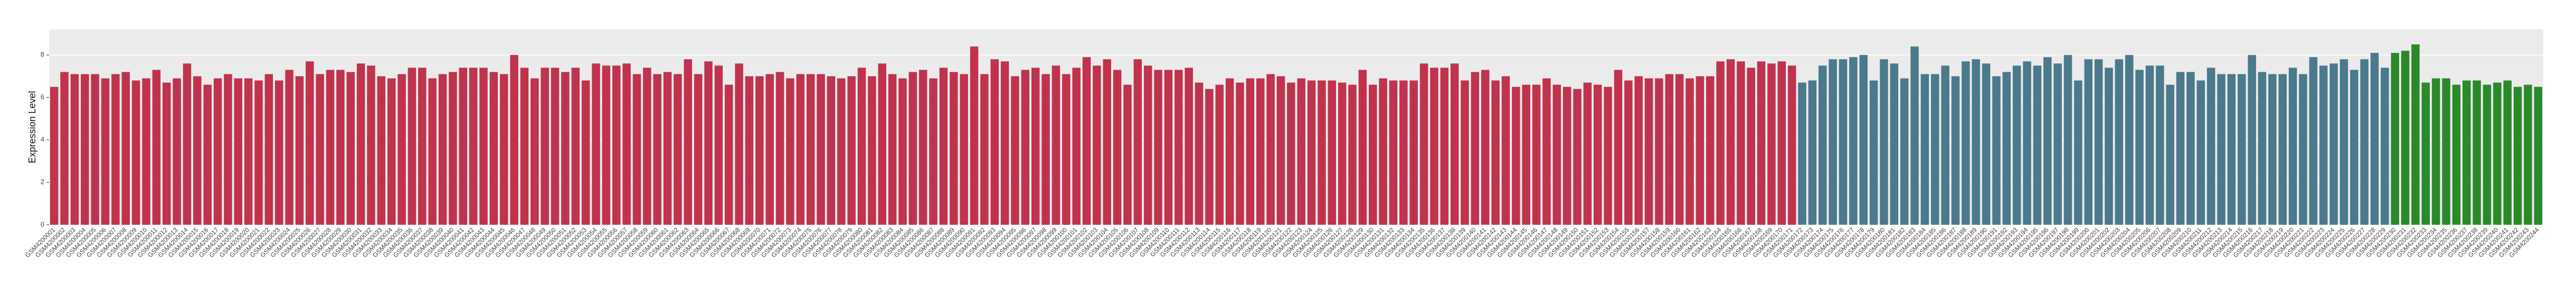 The width and height of the screenshot is (2576, 306). Describe the element at coordinates (42, 140) in the screenshot. I see `y-tick-label: 4` at that location.